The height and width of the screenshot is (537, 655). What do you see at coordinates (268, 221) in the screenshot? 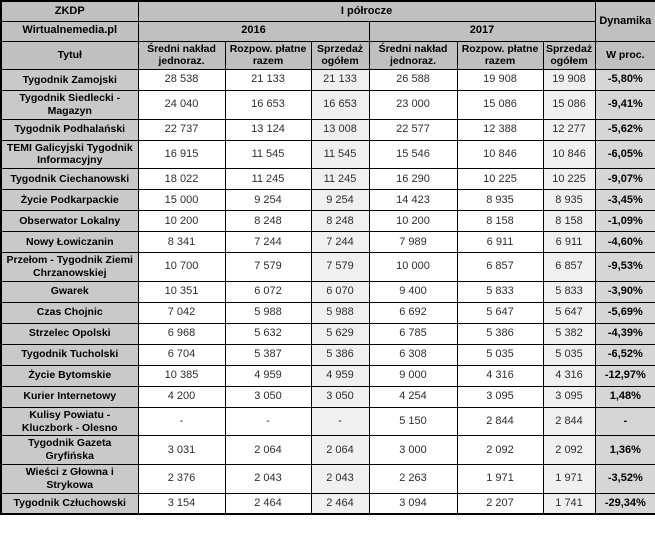
I see `circulation-value: 8 248` at bounding box center [268, 221].